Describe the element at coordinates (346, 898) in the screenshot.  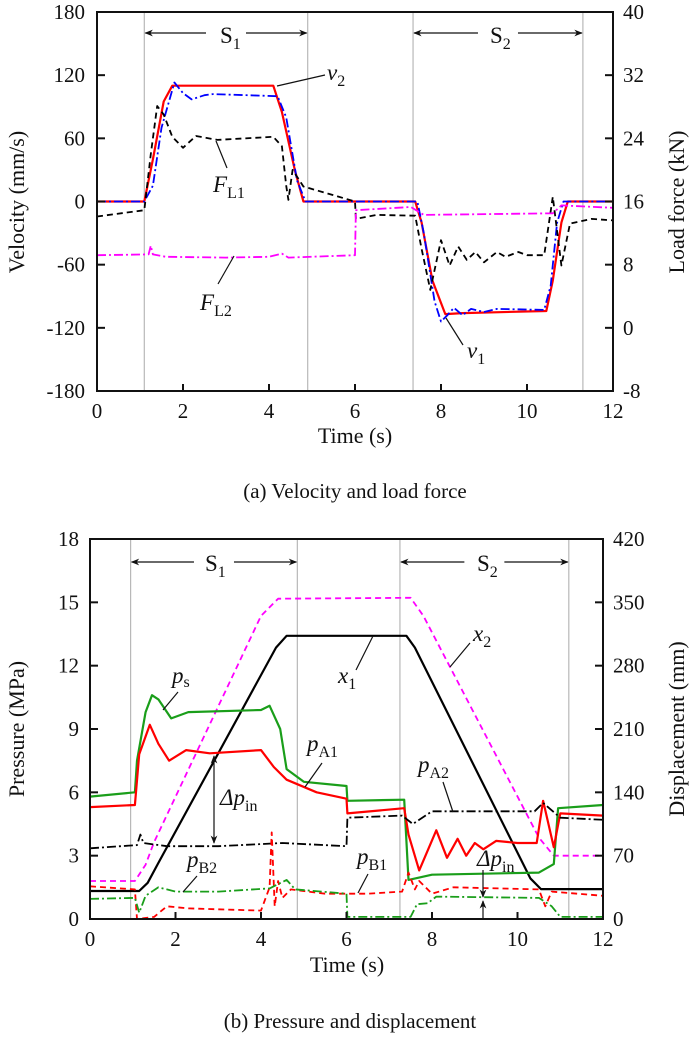
I see `series-line-pb2` at that location.